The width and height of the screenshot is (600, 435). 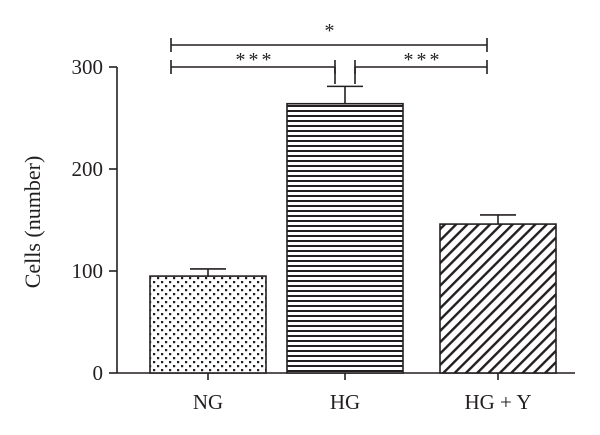 I want to click on bar-hg-y, so click(x=498, y=298).